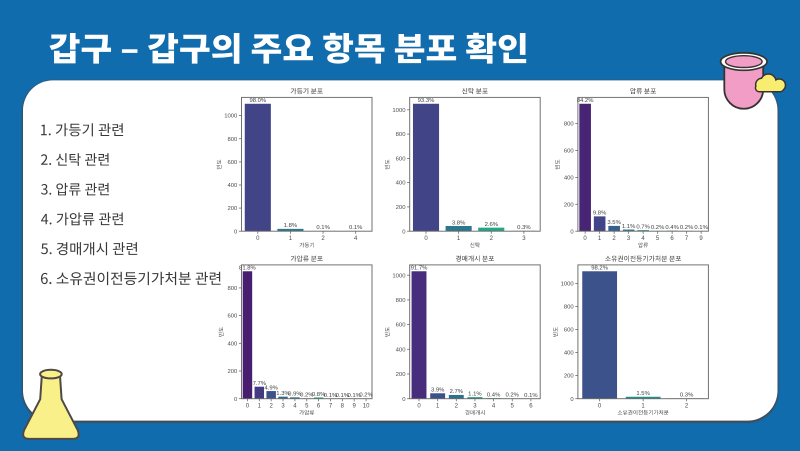  Describe the element at coordinates (247, 269) in the screenshot. I see `svg-text: 81.8%` at that location.